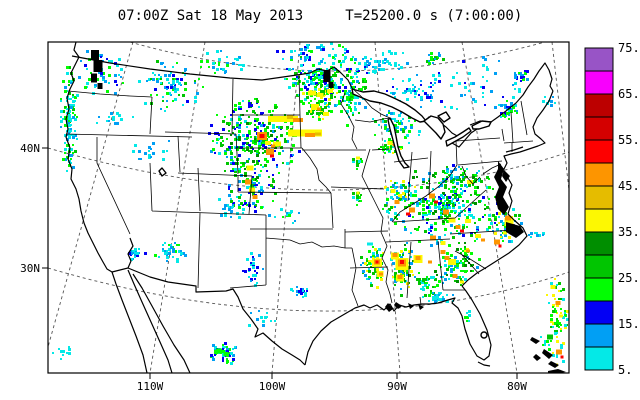 This screenshot has width=640, height=400. What do you see at coordinates (97, 157) in the screenshot?
I see `pacific-coastline` at bounding box center [97, 157].